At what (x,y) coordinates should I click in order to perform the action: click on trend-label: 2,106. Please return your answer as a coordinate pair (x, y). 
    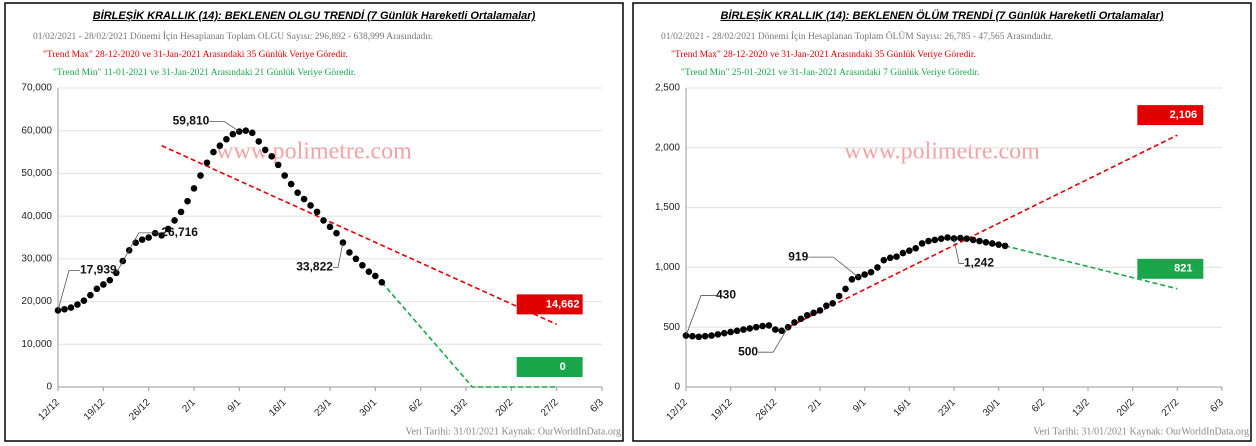
    Looking at the image, I should click on (1184, 115).